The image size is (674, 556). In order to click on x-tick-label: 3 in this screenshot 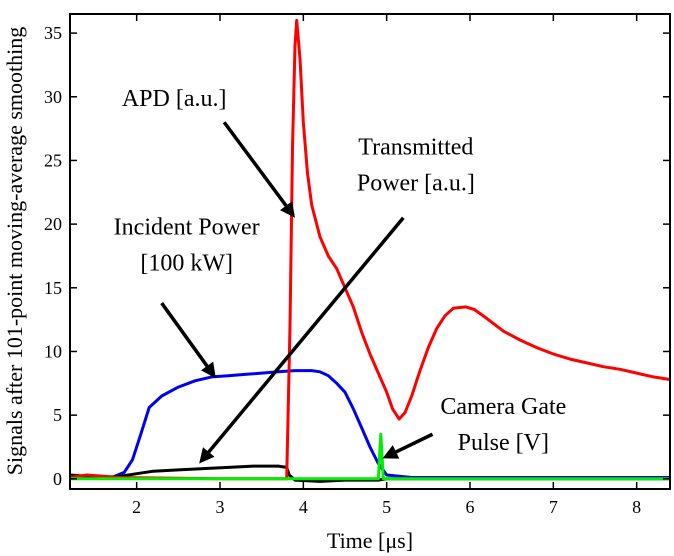, I will do `click(220, 507)`.